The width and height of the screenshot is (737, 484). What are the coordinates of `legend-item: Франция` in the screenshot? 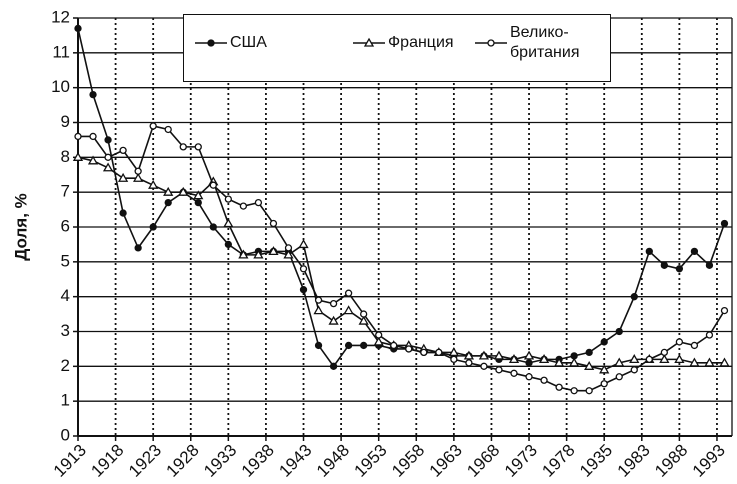 It's located at (403, 43).